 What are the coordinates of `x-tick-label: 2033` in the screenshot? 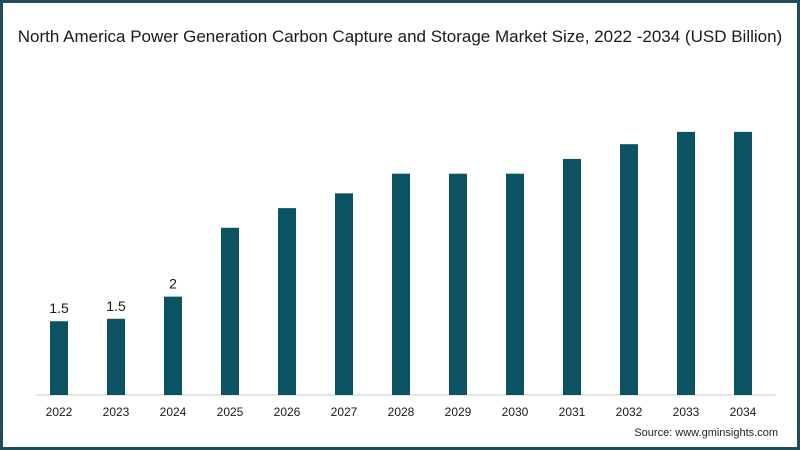 It's located at (686, 412).